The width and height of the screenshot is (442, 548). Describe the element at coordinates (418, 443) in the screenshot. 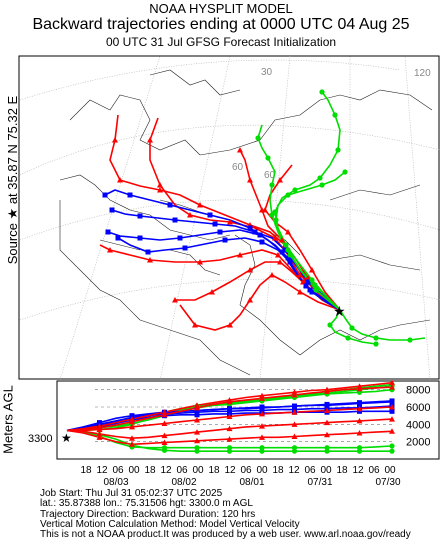

I see `height-ytick-label: 2000` at that location.